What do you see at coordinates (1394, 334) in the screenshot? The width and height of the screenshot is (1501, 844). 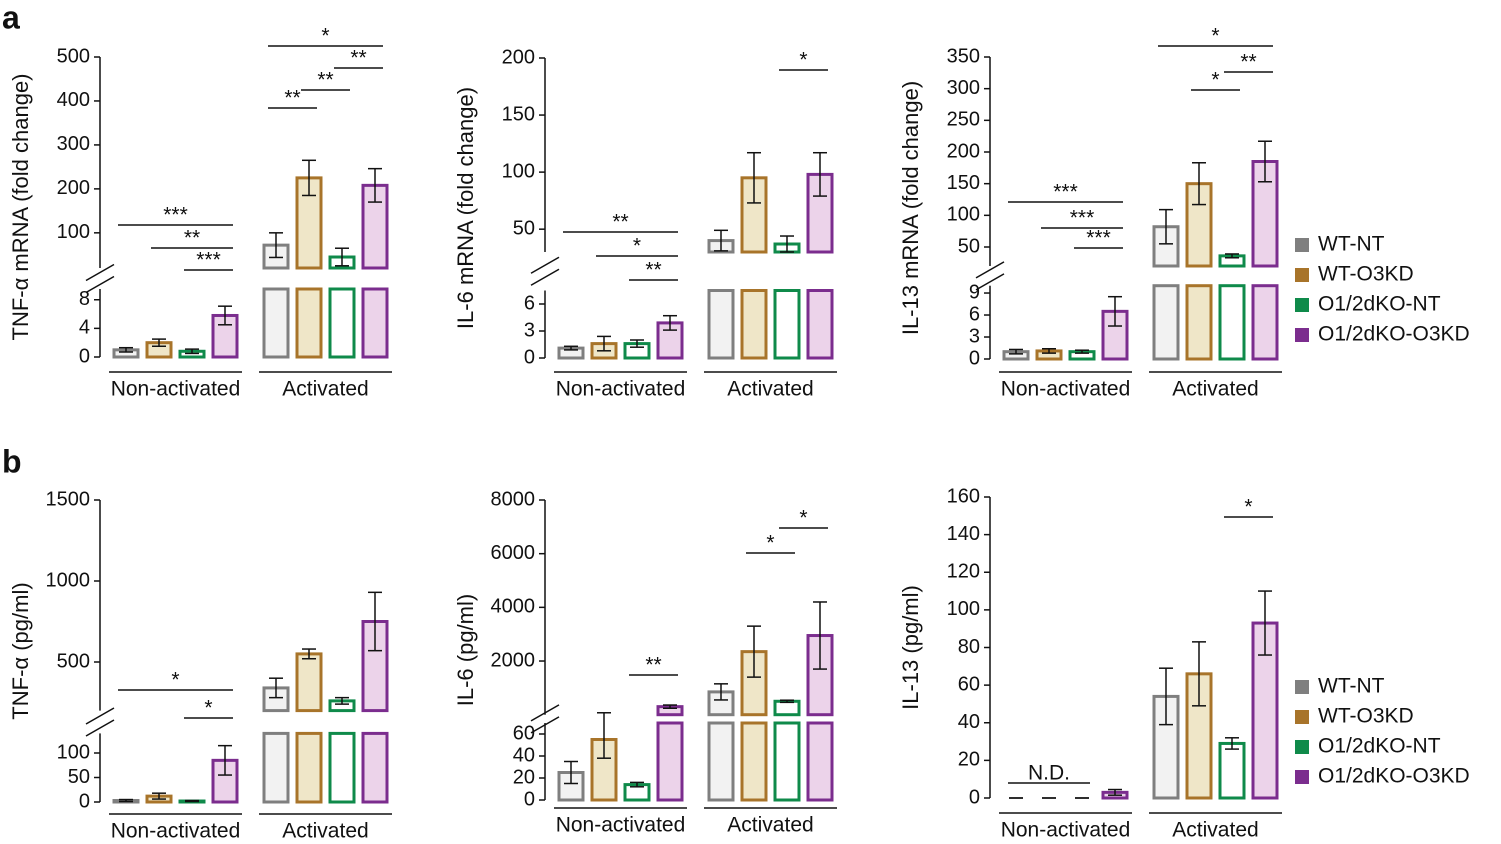 I see `legend-label: O1/2dKO-O3KD` at bounding box center [1394, 334].